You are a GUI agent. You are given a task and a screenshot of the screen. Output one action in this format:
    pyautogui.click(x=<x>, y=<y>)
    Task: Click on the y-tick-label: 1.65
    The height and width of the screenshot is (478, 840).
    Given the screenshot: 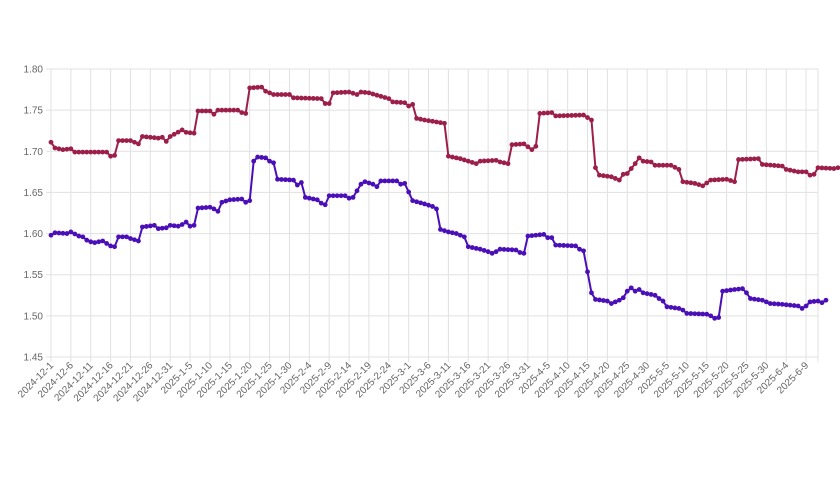 What is the action you would take?
    pyautogui.click(x=34, y=193)
    